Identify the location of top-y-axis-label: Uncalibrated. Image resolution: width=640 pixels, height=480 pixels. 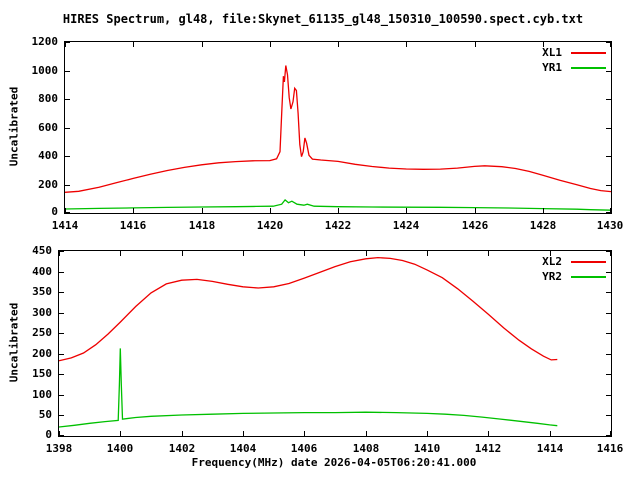
(14, 126).